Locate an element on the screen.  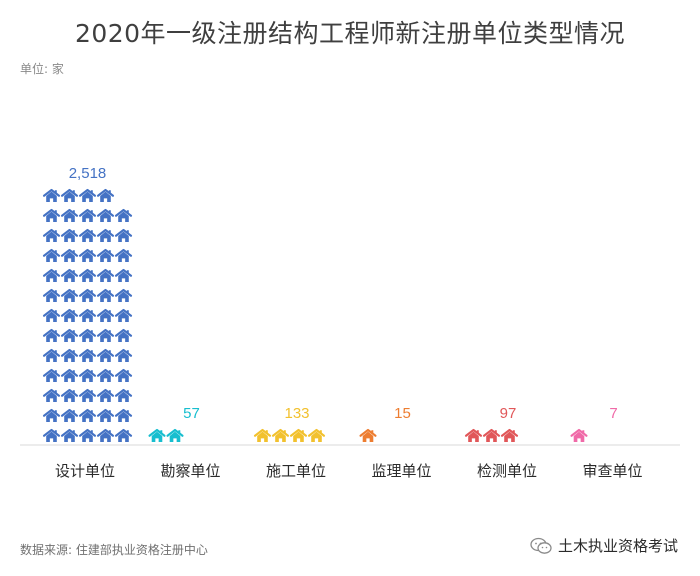
unit-label: 单位: 家 is located at coordinates (42, 69).